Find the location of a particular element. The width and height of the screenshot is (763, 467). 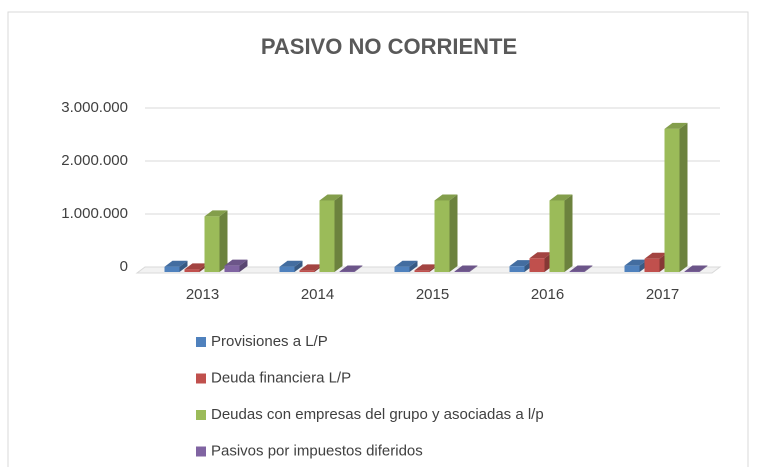

chart-title: PASIVO NO CORRIENTE is located at coordinates (389, 46).